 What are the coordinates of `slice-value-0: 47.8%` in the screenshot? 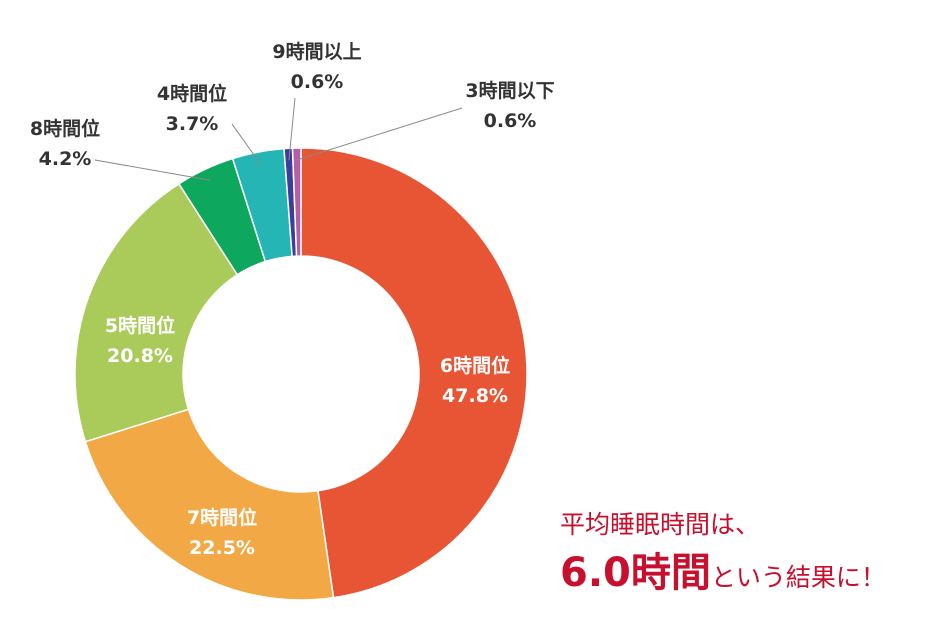 It's located at (475, 396).